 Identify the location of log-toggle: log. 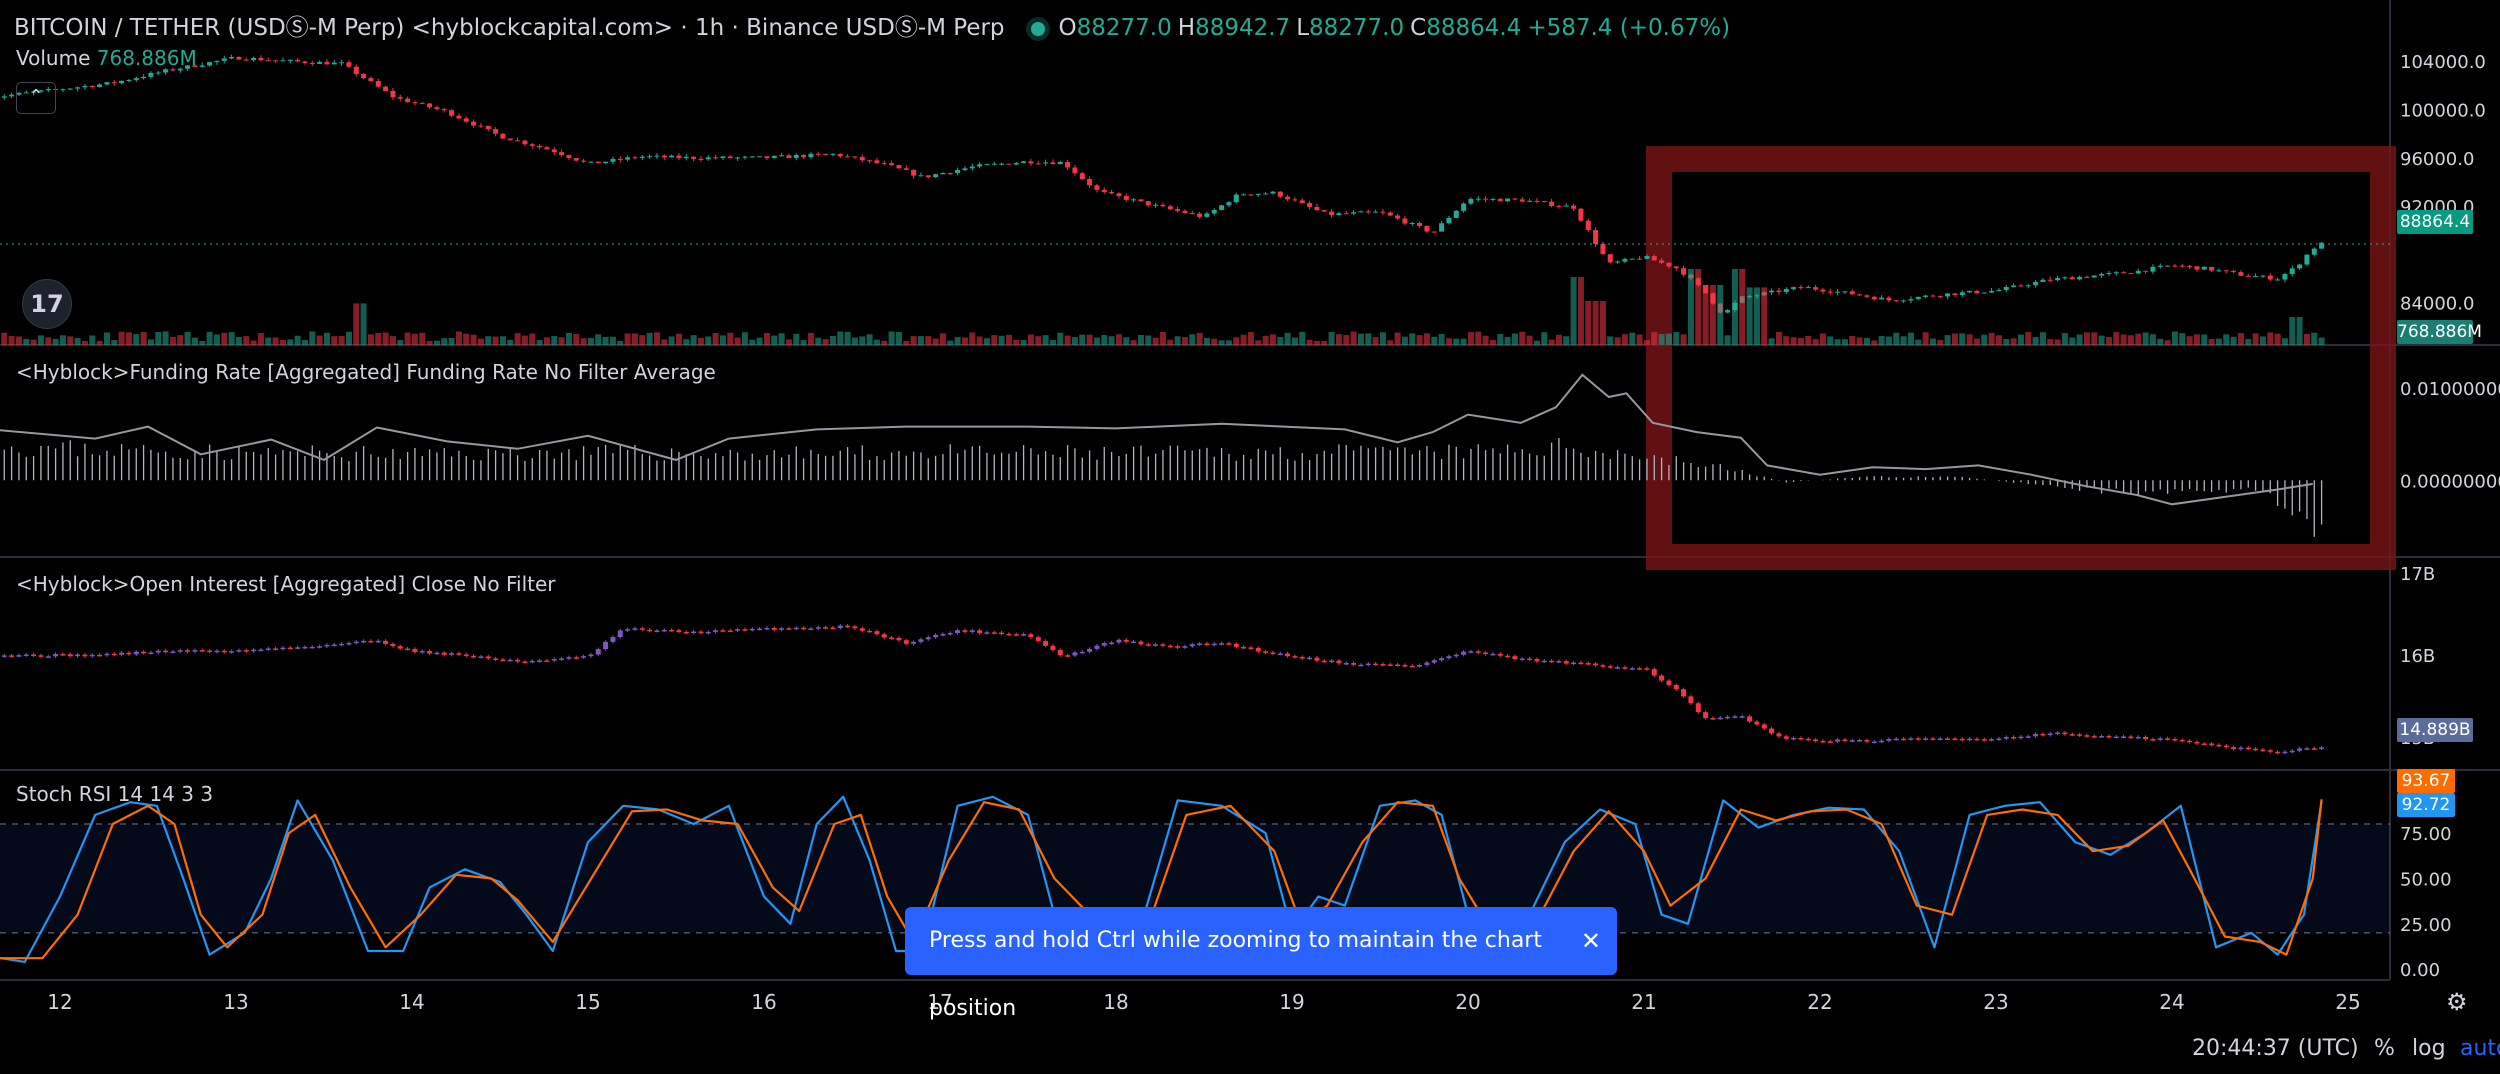
(2429, 1048).